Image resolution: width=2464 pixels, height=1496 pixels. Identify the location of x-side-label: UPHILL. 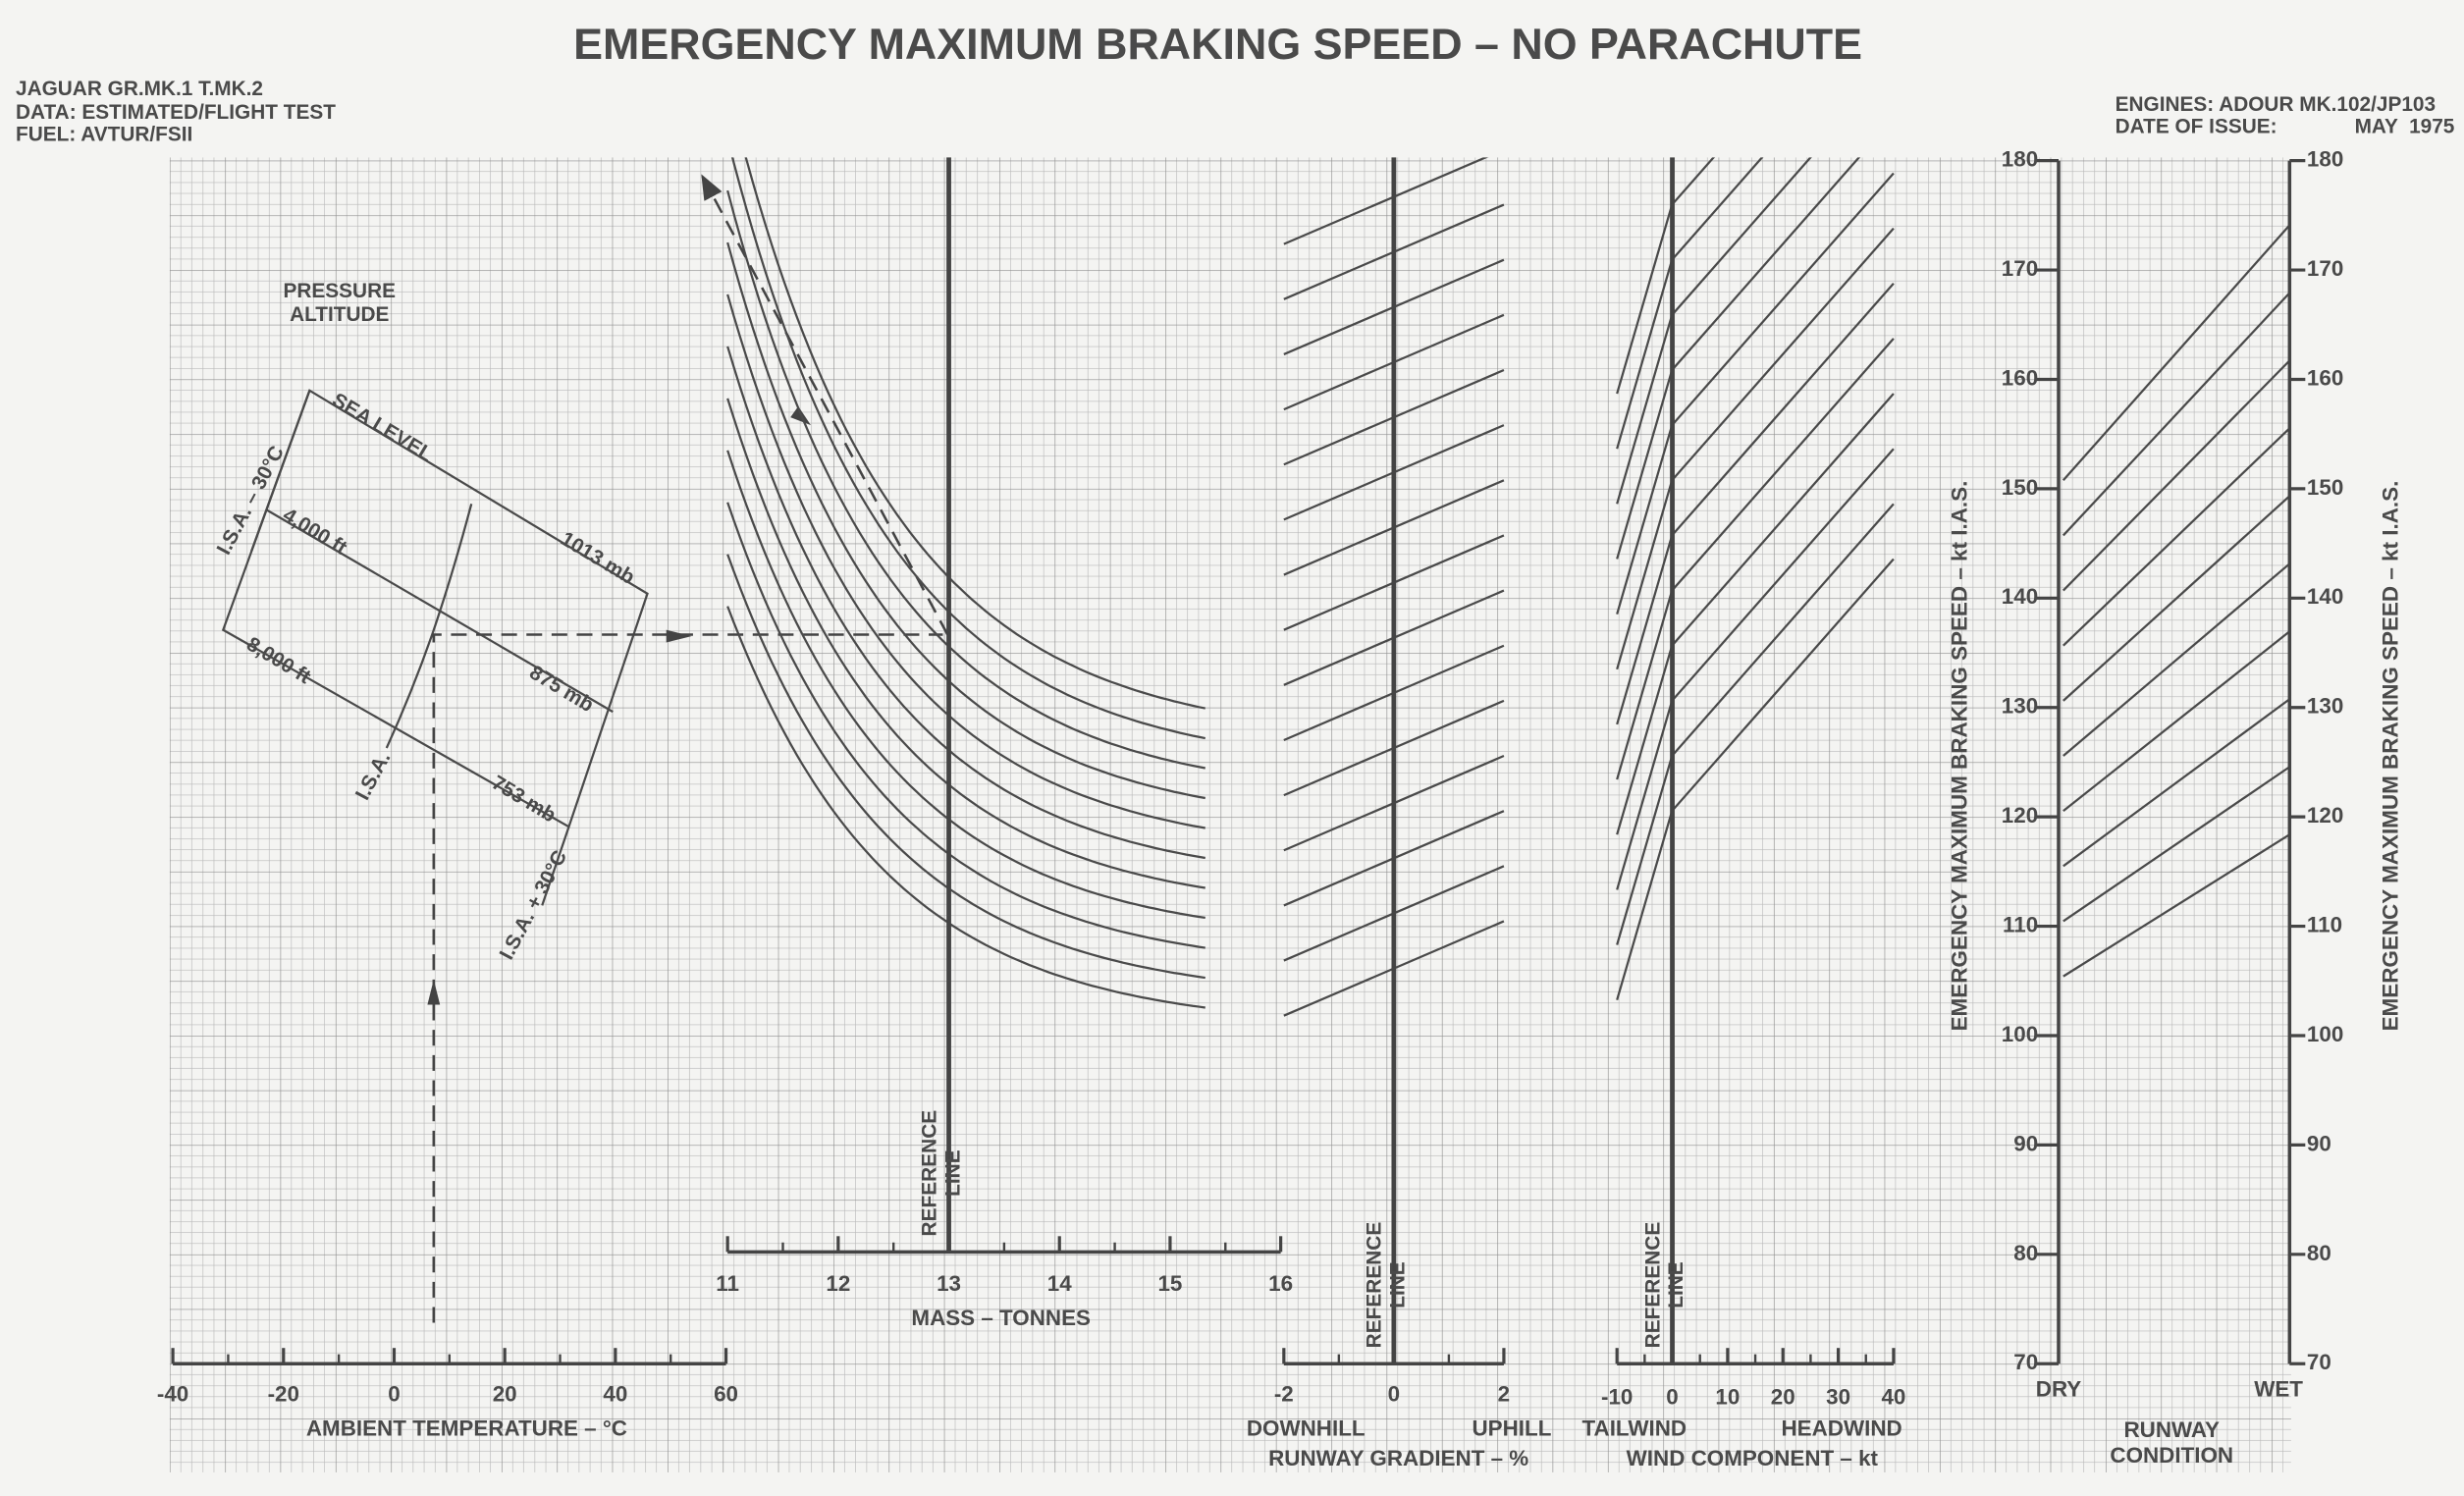
(1511, 1428).